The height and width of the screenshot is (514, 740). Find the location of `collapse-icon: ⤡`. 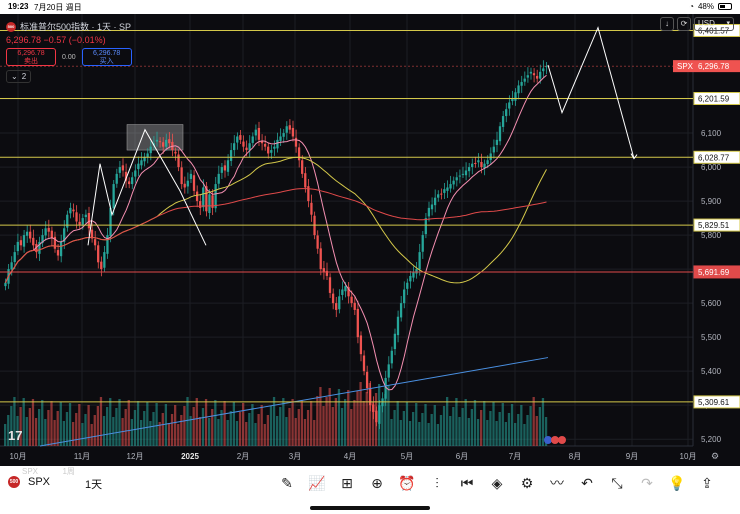

collapse-icon: ⤡ is located at coordinates (617, 483).